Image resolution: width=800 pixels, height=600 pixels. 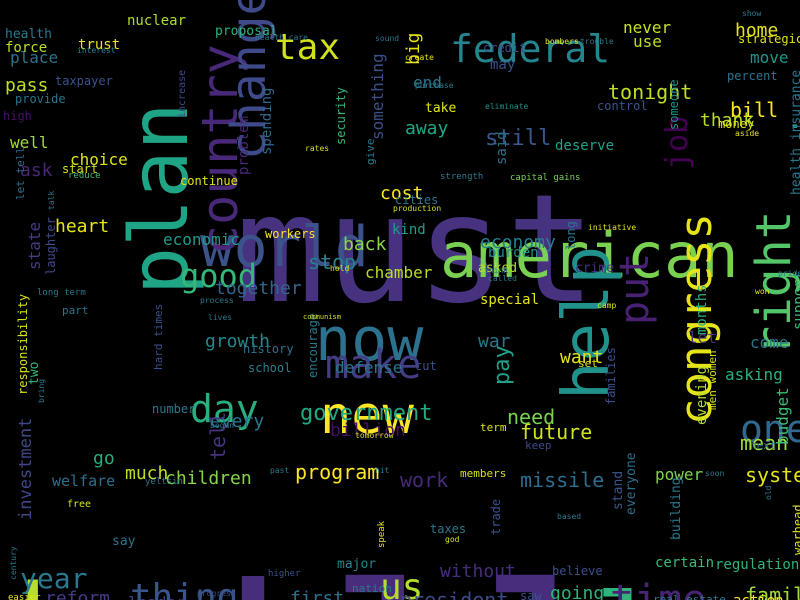 I want to click on cloud-word: century, so click(x=13, y=563).